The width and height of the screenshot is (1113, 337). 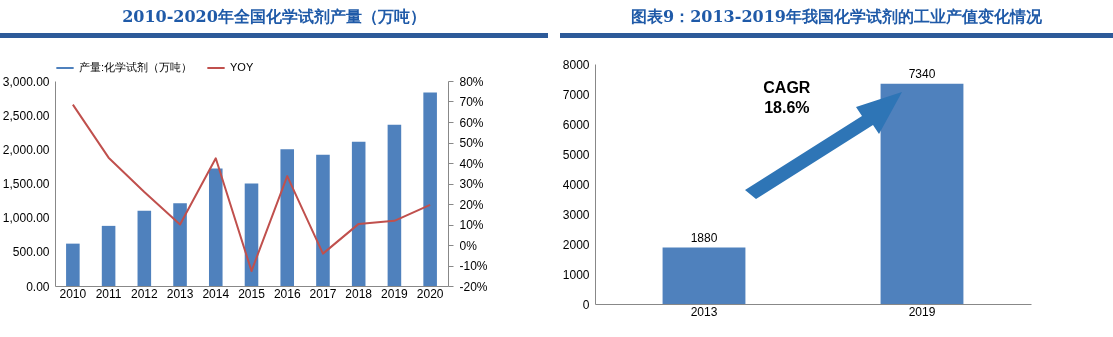 I want to click on y2-tick-label: 70%, so click(x=471, y=102).